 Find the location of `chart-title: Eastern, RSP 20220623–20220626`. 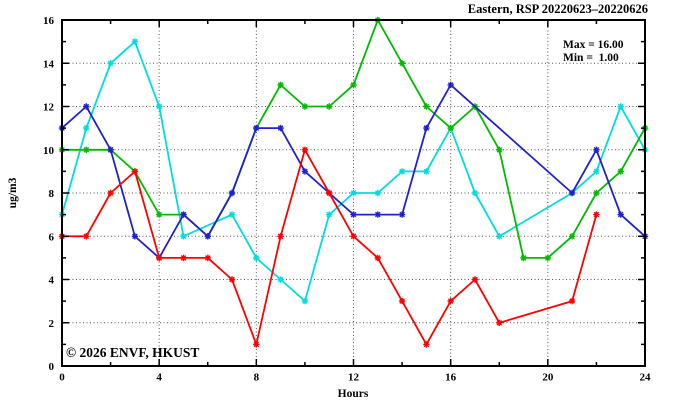

chart-title: Eastern, RSP 20220623–20220626 is located at coordinates (558, 9).